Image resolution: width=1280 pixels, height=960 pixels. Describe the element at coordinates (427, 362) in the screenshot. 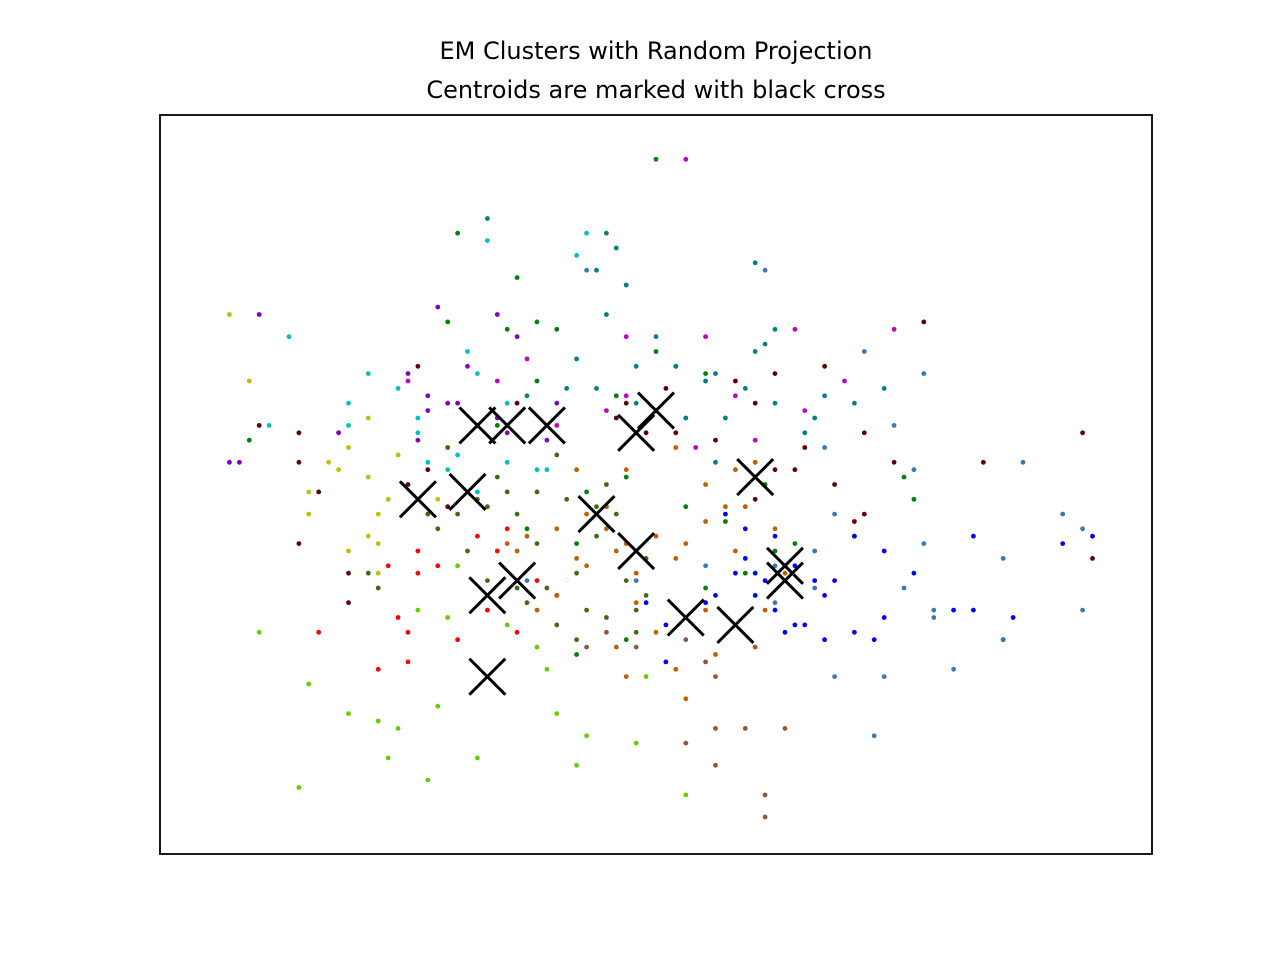

I see `cluster-2-points` at that location.